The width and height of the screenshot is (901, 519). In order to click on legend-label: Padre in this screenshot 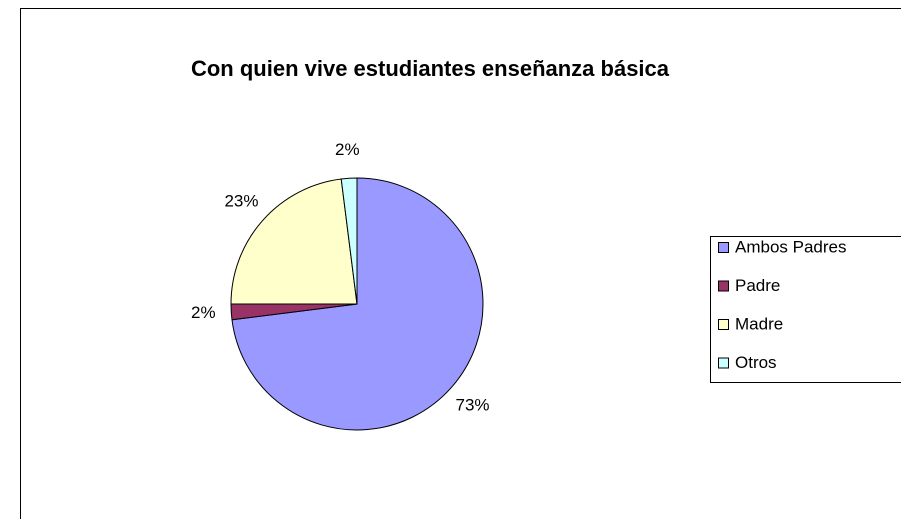, I will do `click(757, 285)`.